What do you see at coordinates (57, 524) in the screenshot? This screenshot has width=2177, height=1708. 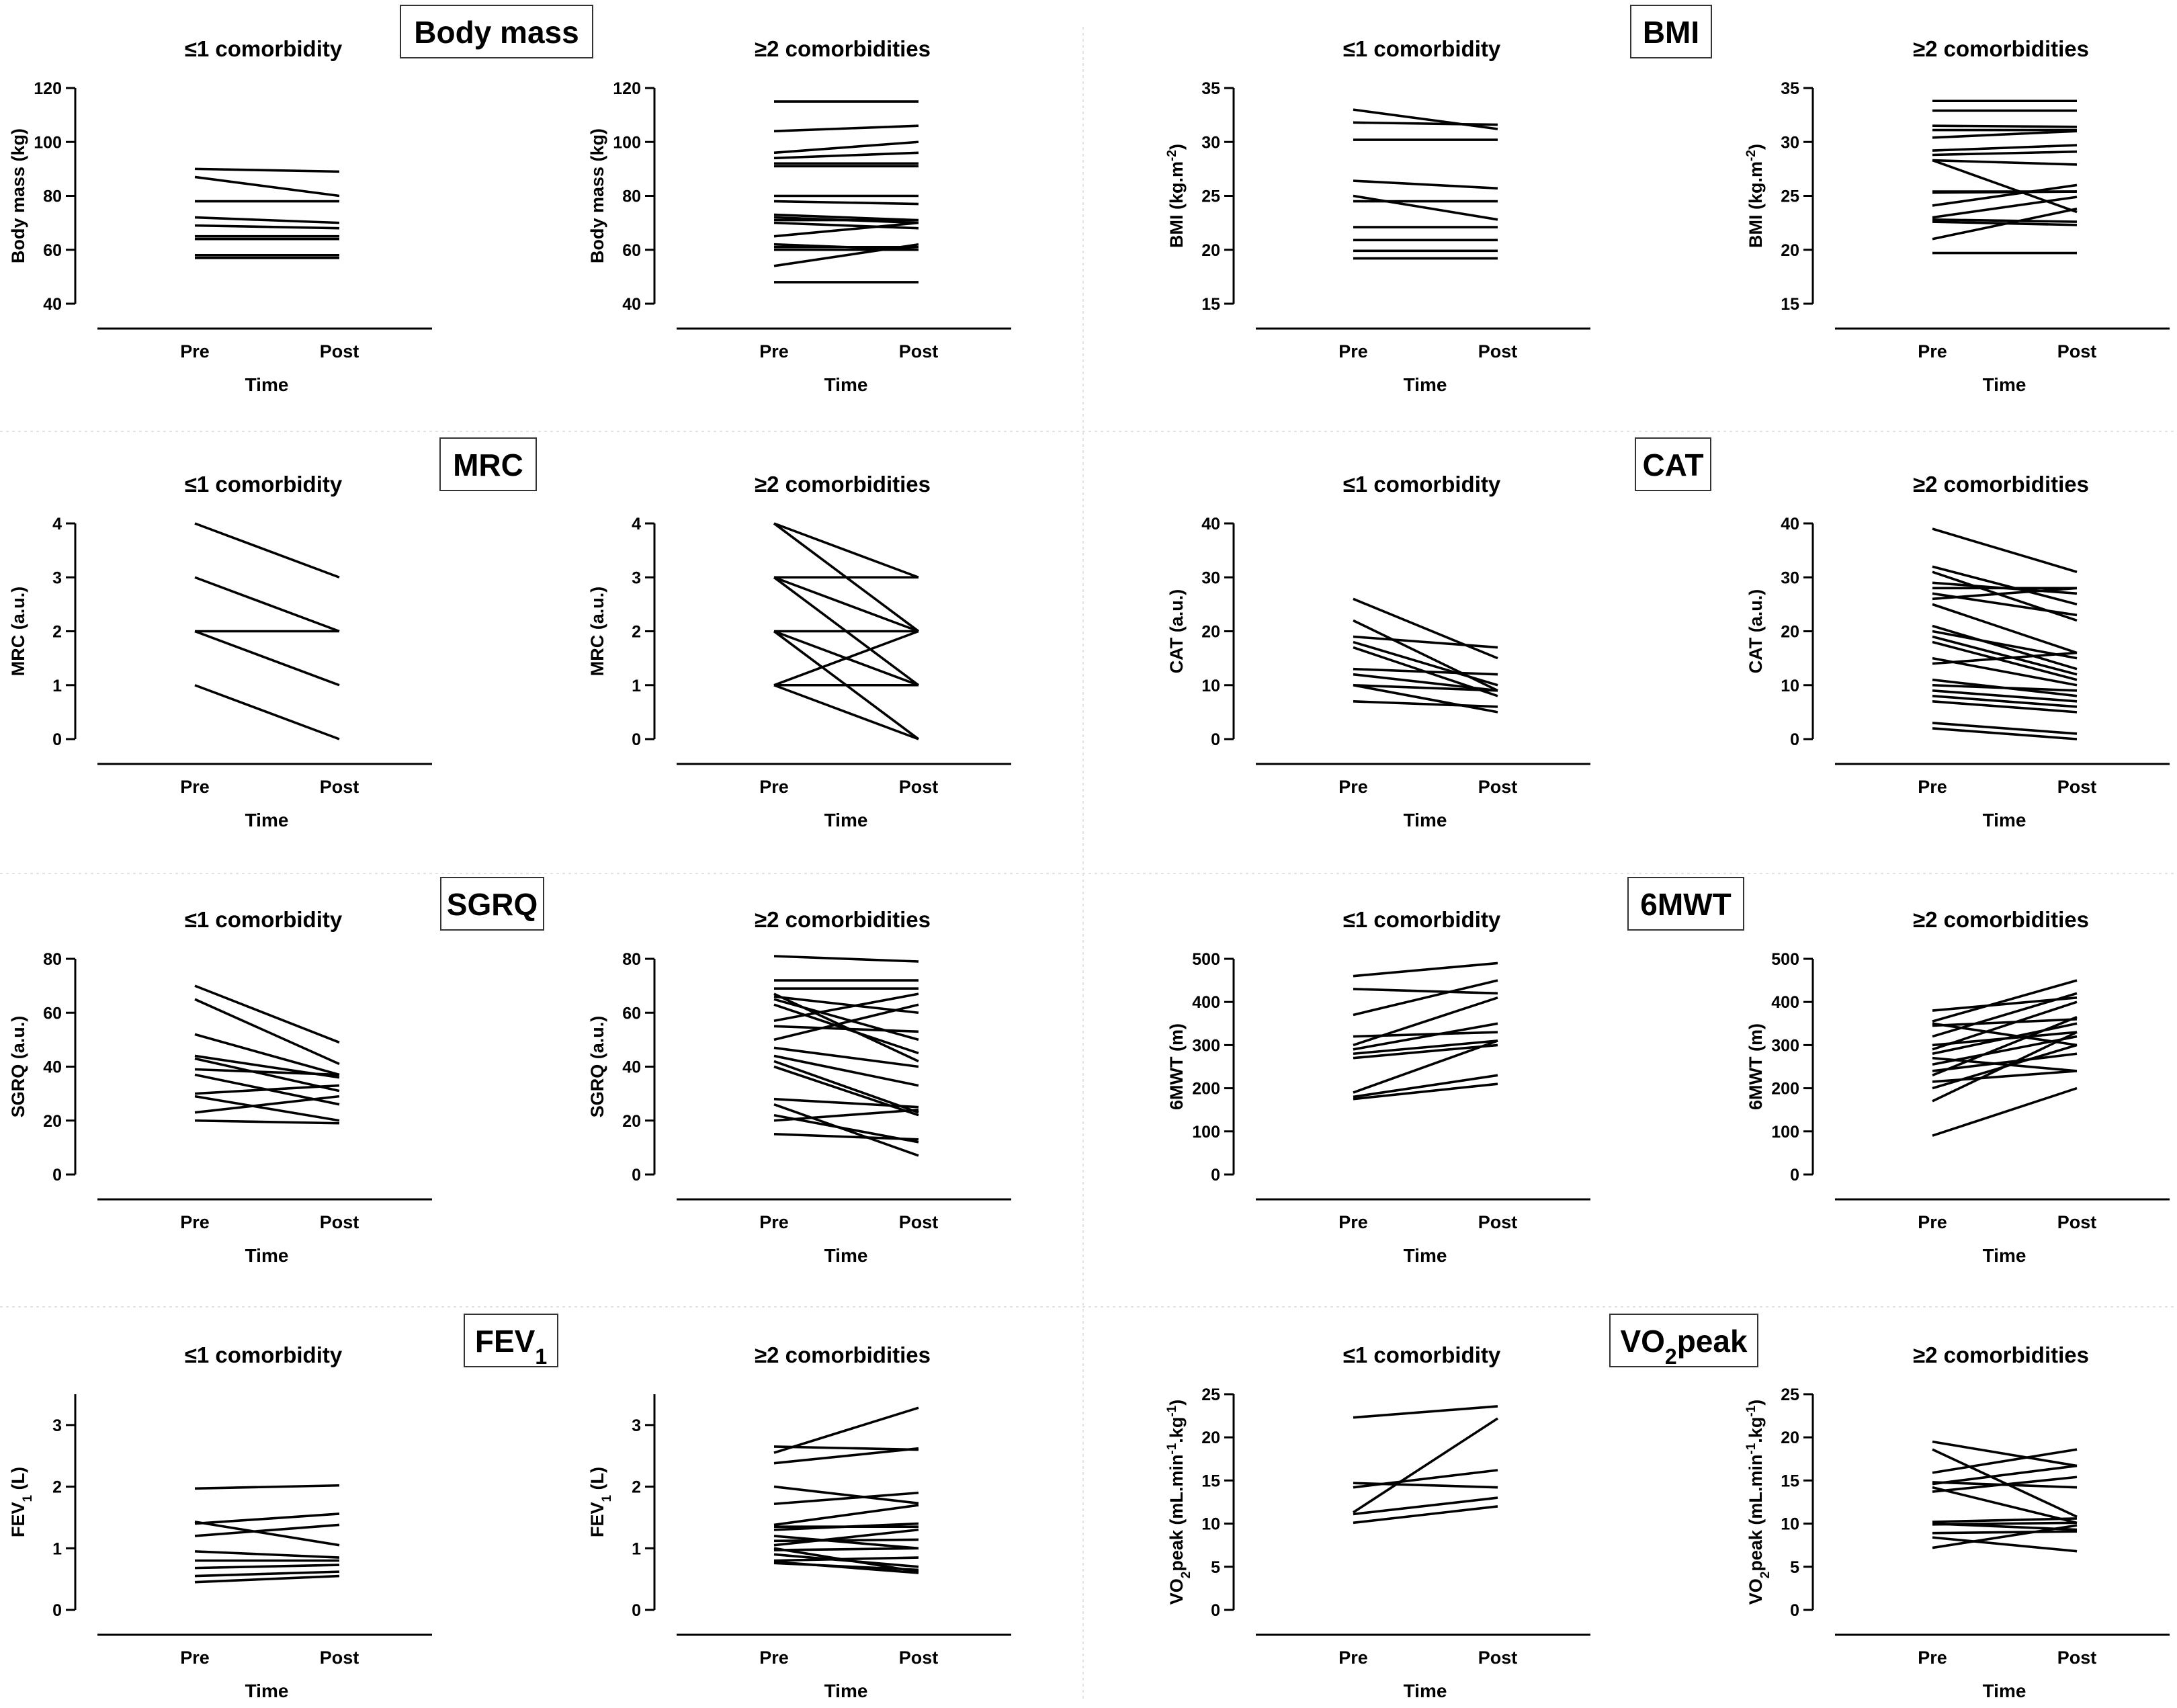 I see `y-tick-label: 4` at bounding box center [57, 524].